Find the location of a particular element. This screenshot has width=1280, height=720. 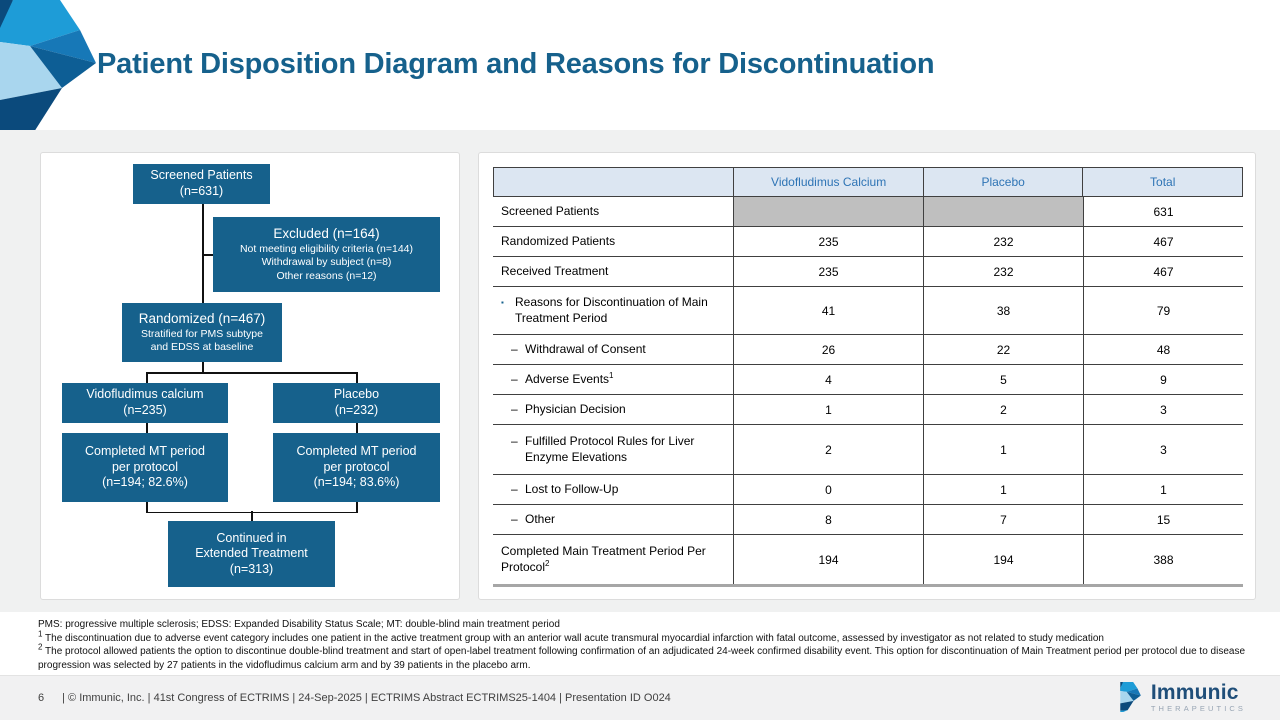

row-label: Screened Patients is located at coordinates (550, 210).